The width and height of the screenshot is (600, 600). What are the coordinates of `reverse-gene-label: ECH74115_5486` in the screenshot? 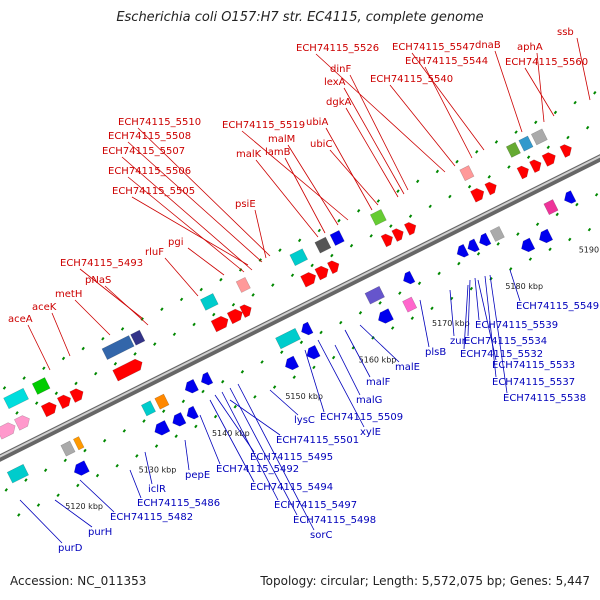 It's located at (178, 503).